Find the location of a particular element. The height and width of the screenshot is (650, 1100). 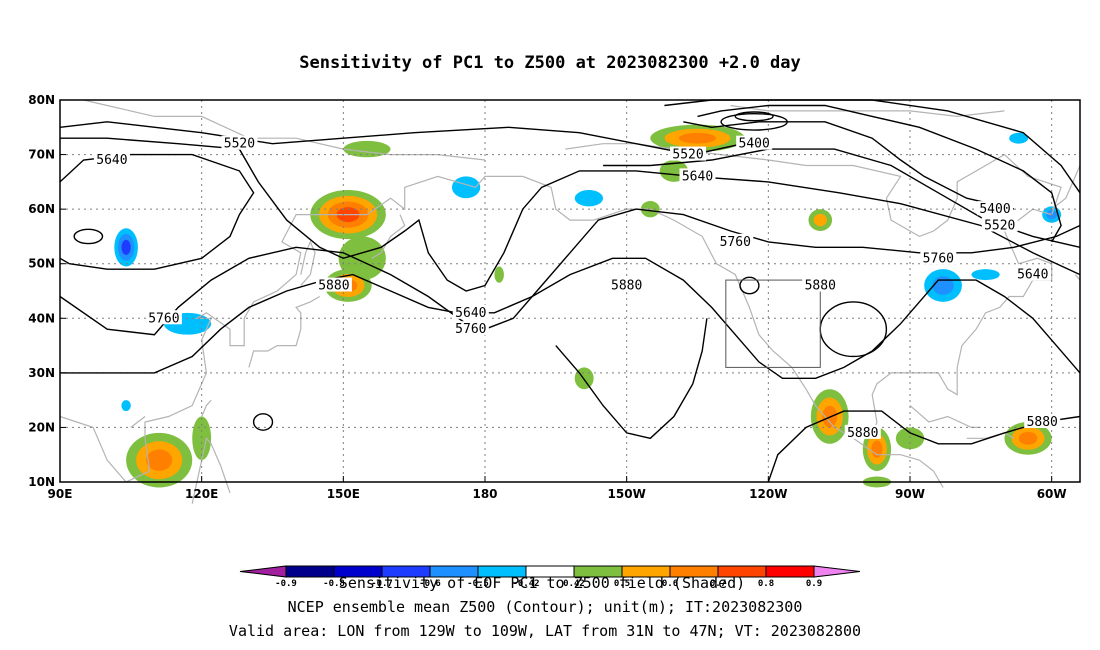

lat-label: 50N is located at coordinates (41, 264).